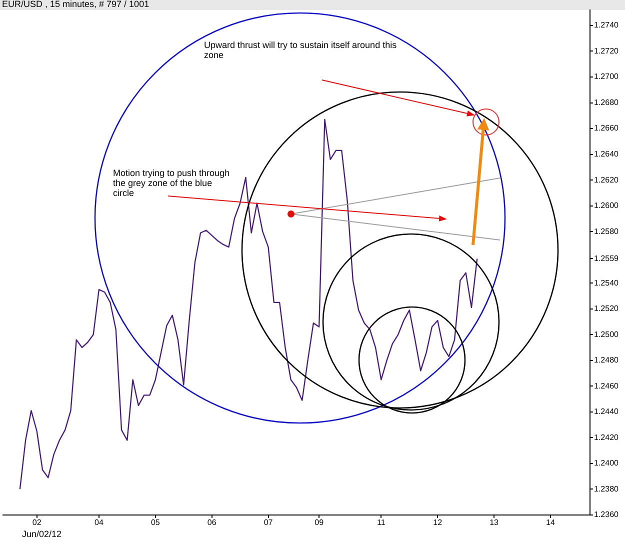 The height and width of the screenshot is (540, 625). I want to click on x-tick-label: 02, so click(37, 523).